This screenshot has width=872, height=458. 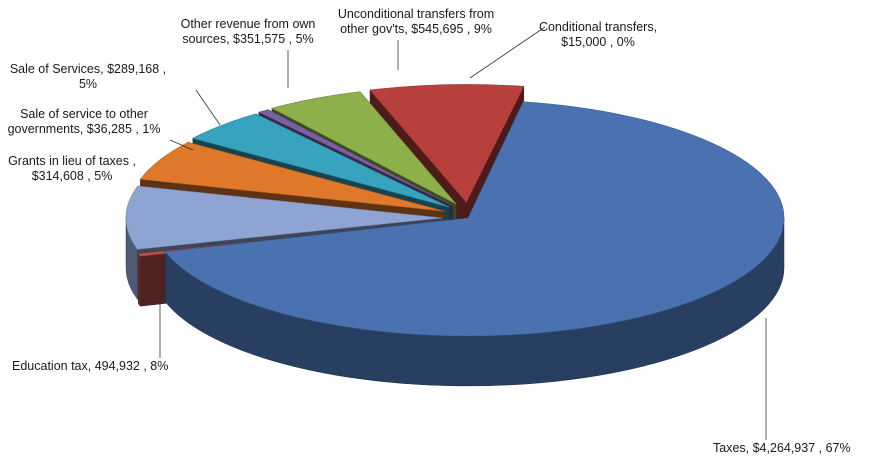 What do you see at coordinates (355, 157) in the screenshot?
I see `pie-slice-top-sale-of-service-to-other-governments` at bounding box center [355, 157].